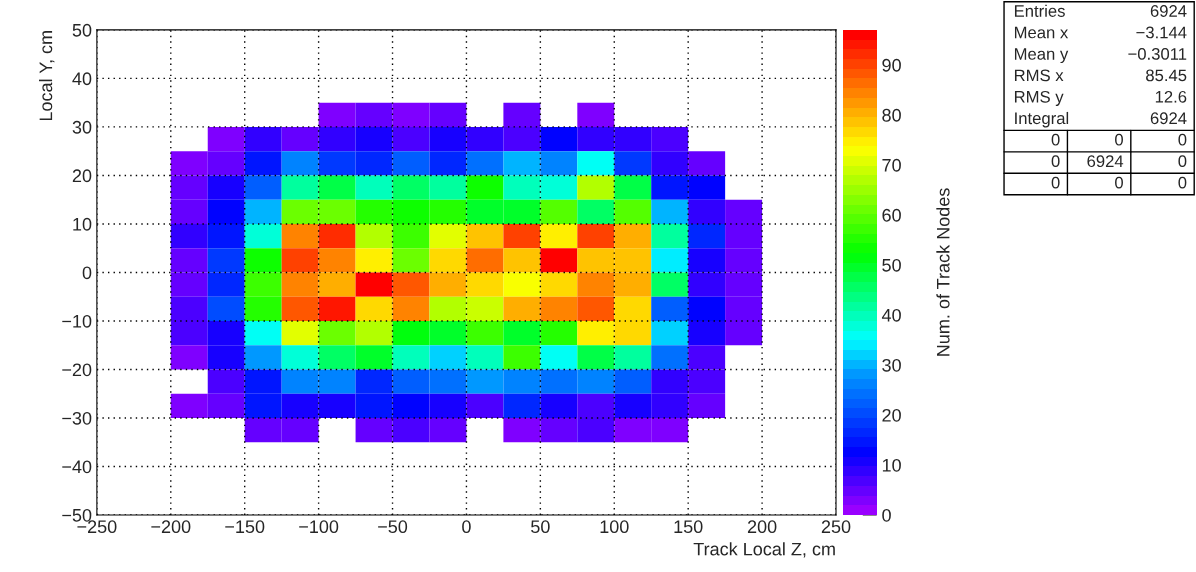 The image size is (1196, 572). I want to click on x-tick-label: 200, so click(762, 527).